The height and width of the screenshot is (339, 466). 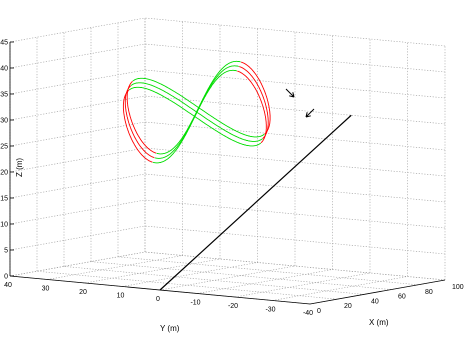 I want to click on z-tick-label: 30, so click(x=4, y=121).